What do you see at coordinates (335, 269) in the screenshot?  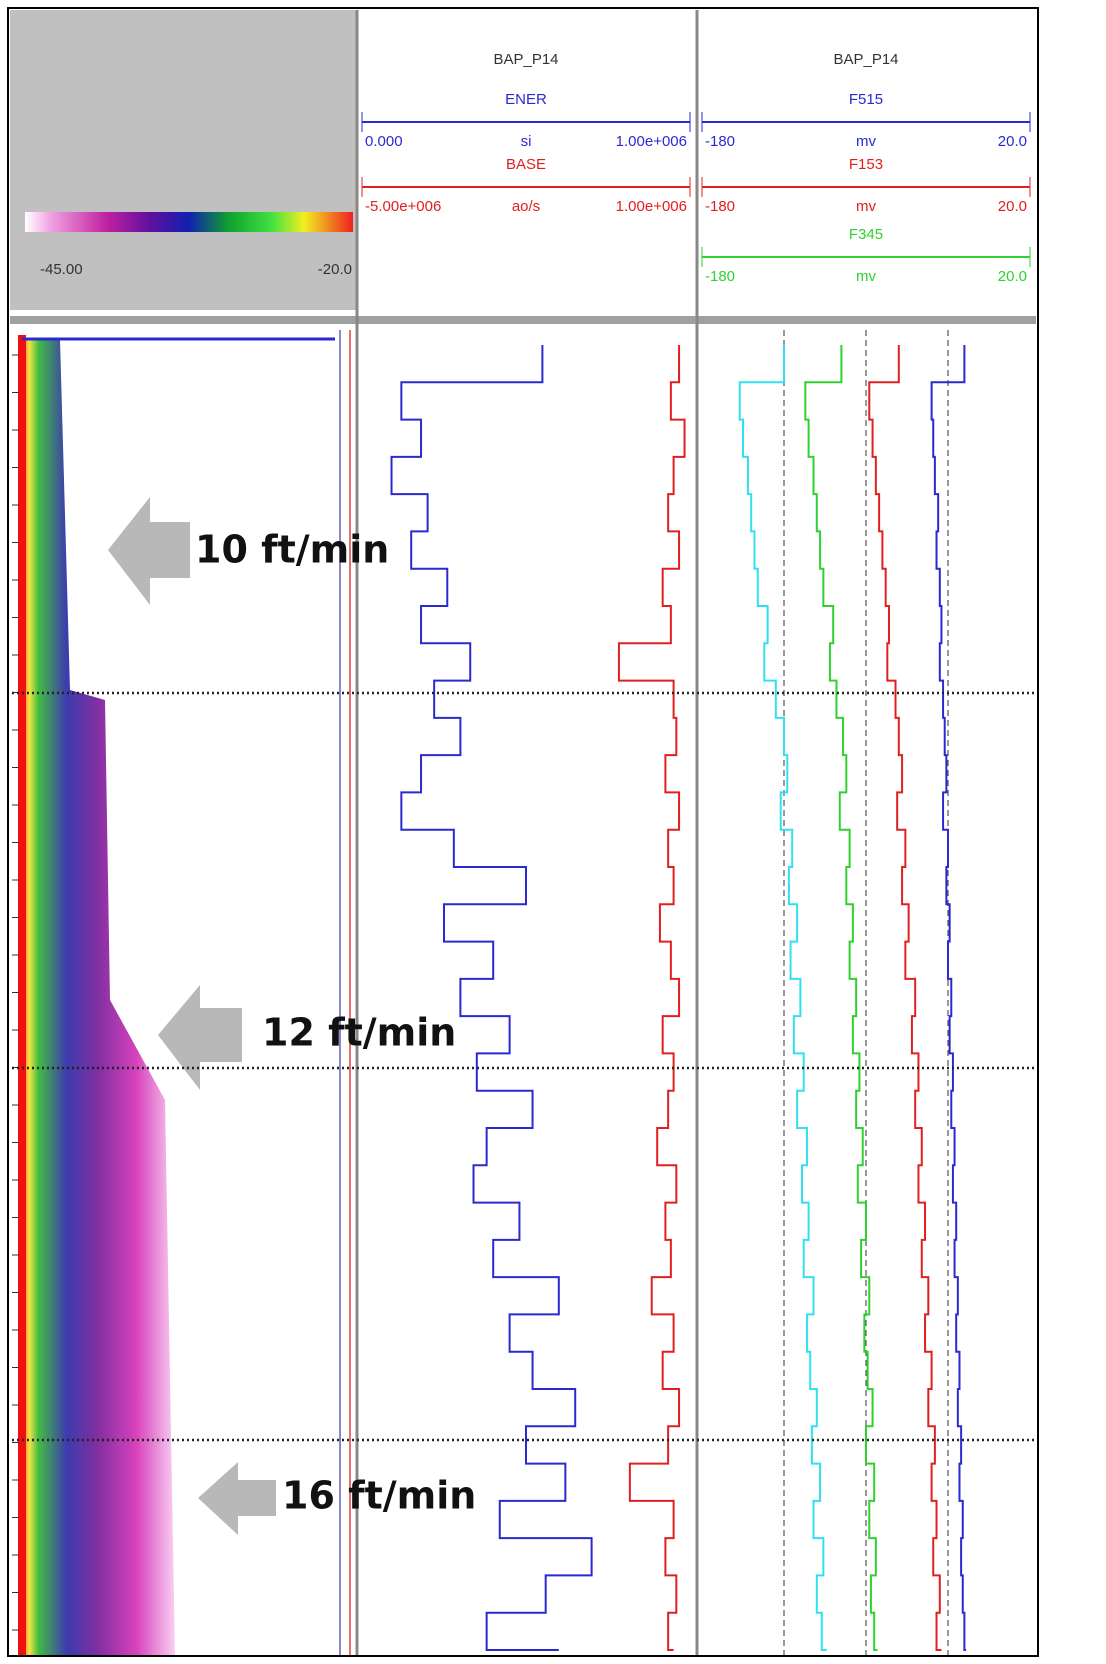 I see `scale-label: -20.0` at bounding box center [335, 269].